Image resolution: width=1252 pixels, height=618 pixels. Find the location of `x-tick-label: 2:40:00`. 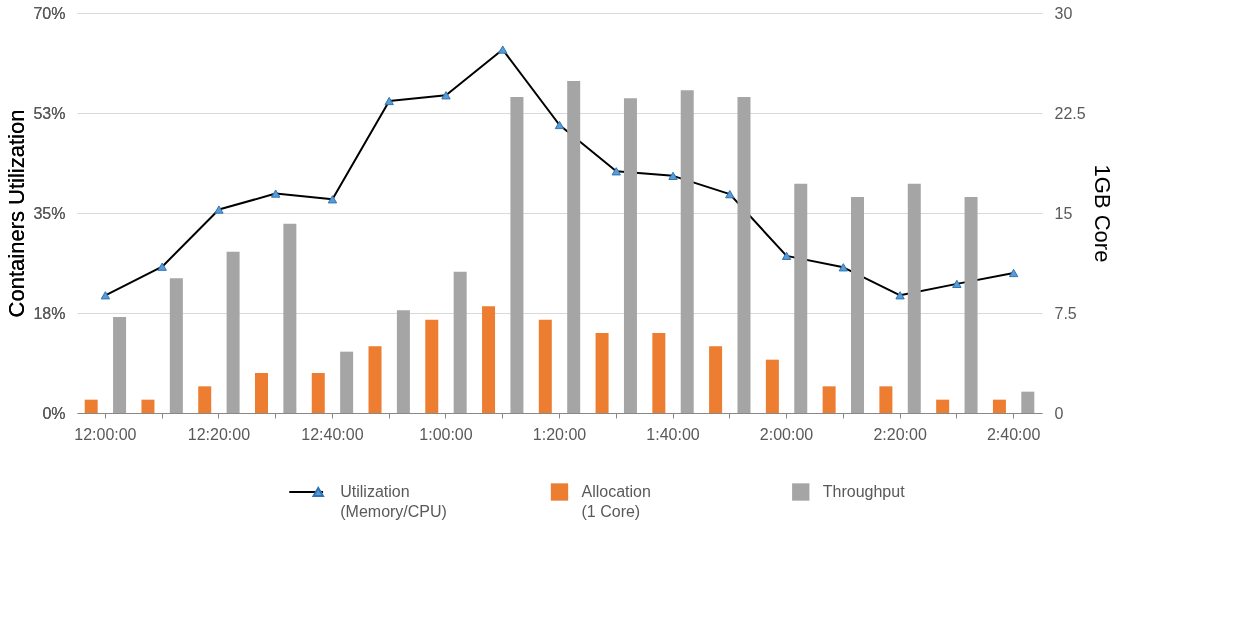

x-tick-label: 2:40:00 is located at coordinates (1013, 434).